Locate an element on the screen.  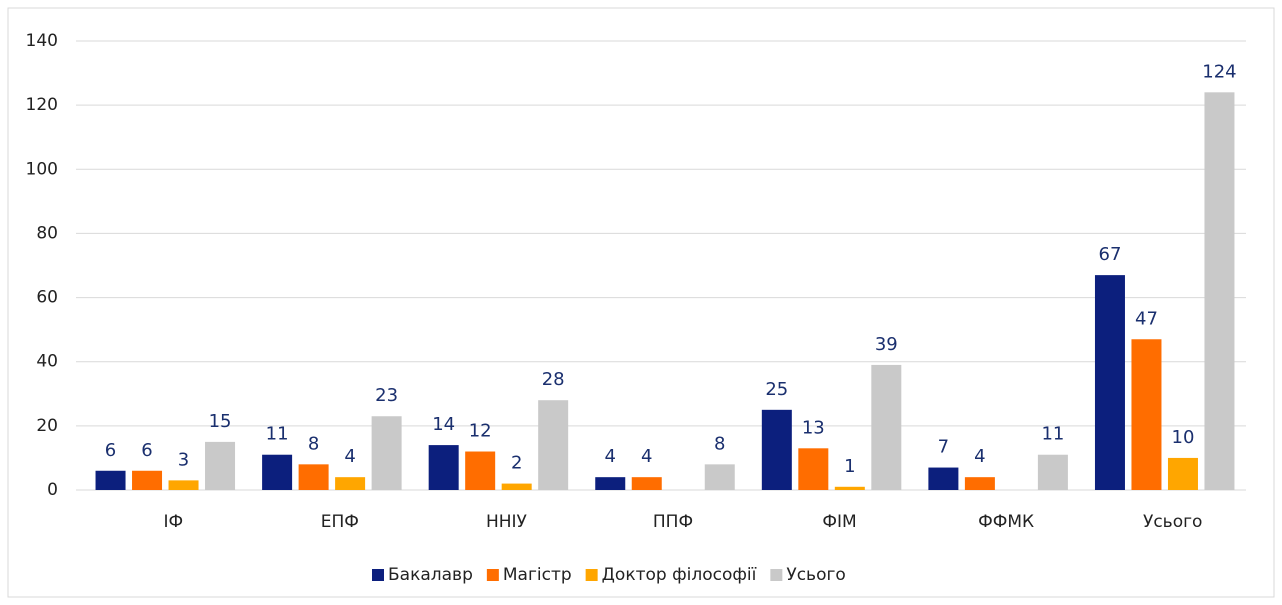
value-label: 124 is located at coordinates (1219, 71).